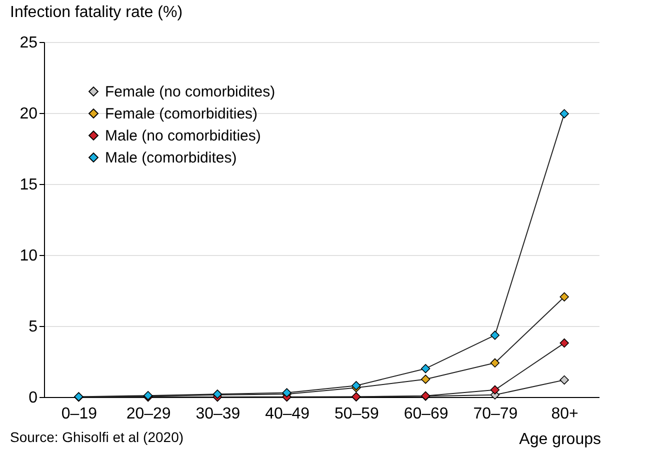 This screenshot has height=469, width=657. What do you see at coordinates (79, 414) in the screenshot?
I see `x-tick-label: 0–19` at bounding box center [79, 414].